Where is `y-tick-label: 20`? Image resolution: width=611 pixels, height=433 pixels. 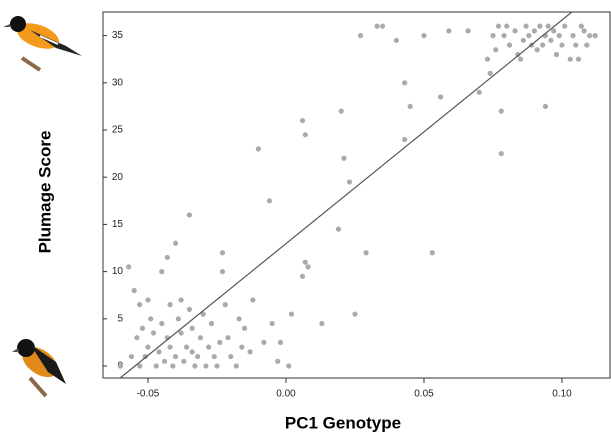 y-tick-label: 20 is located at coordinates (118, 177).